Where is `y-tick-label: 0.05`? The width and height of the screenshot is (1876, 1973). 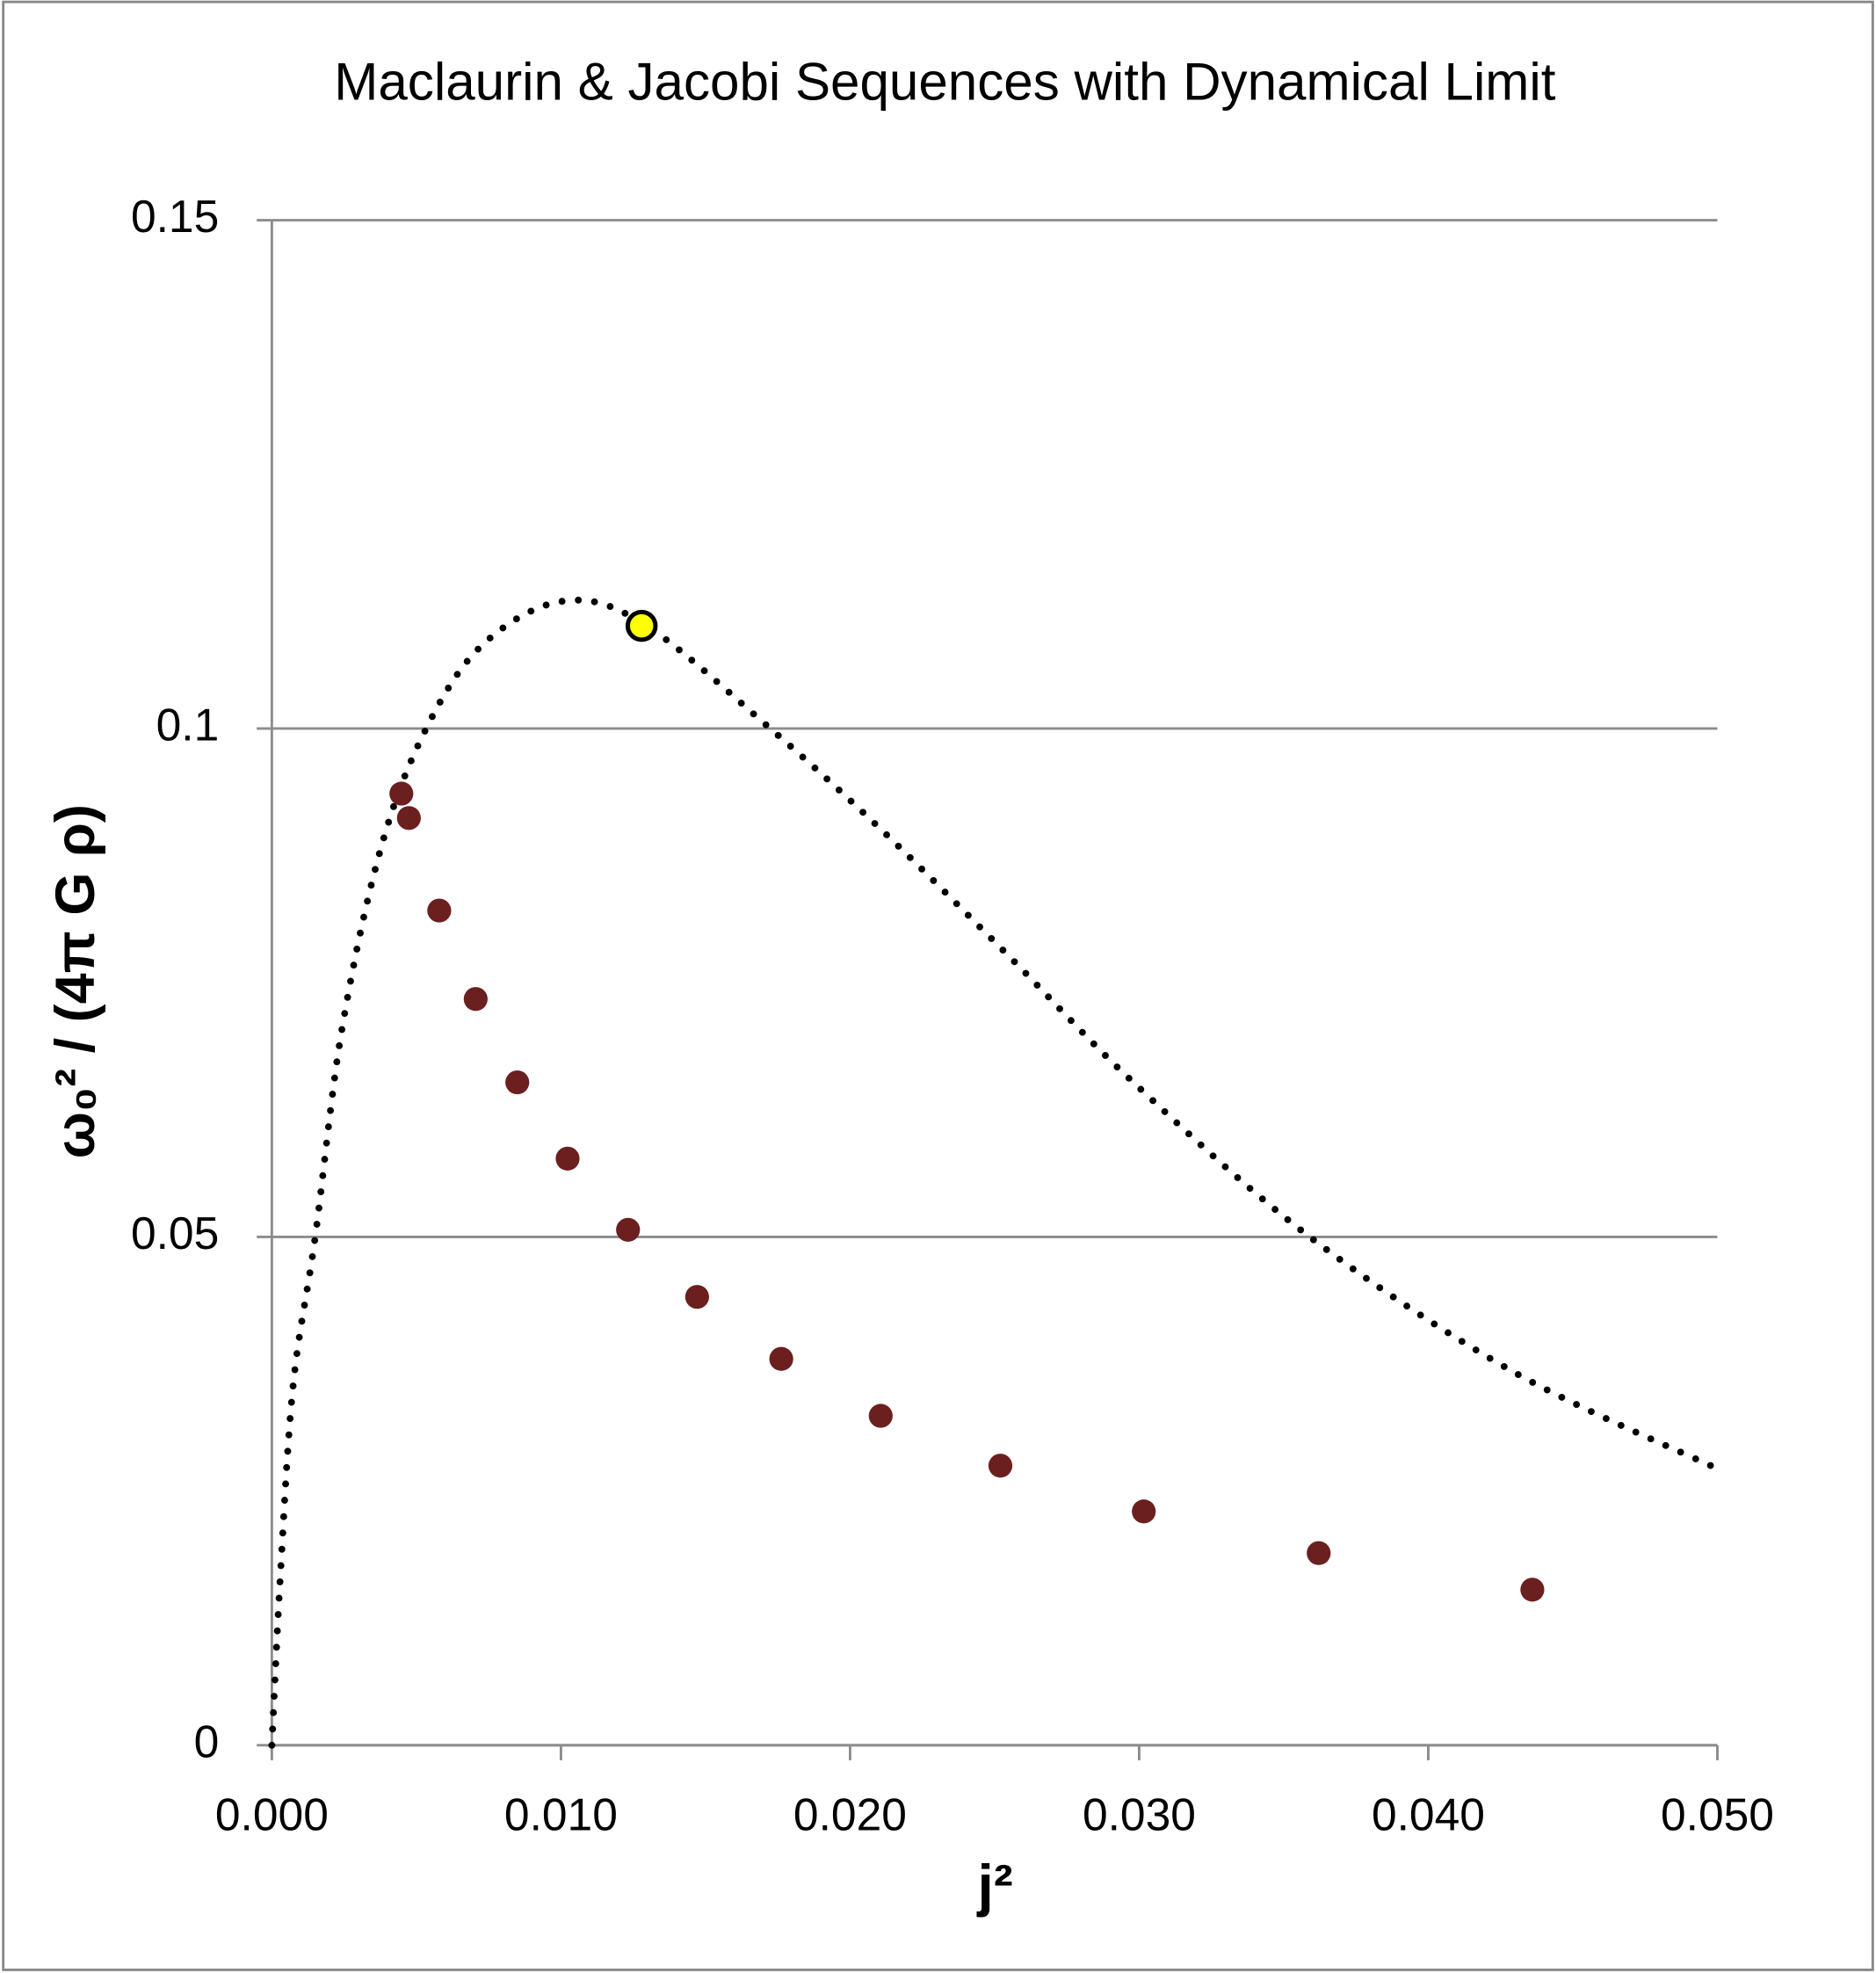
y-tick-label: 0.05 is located at coordinates (175, 1233).